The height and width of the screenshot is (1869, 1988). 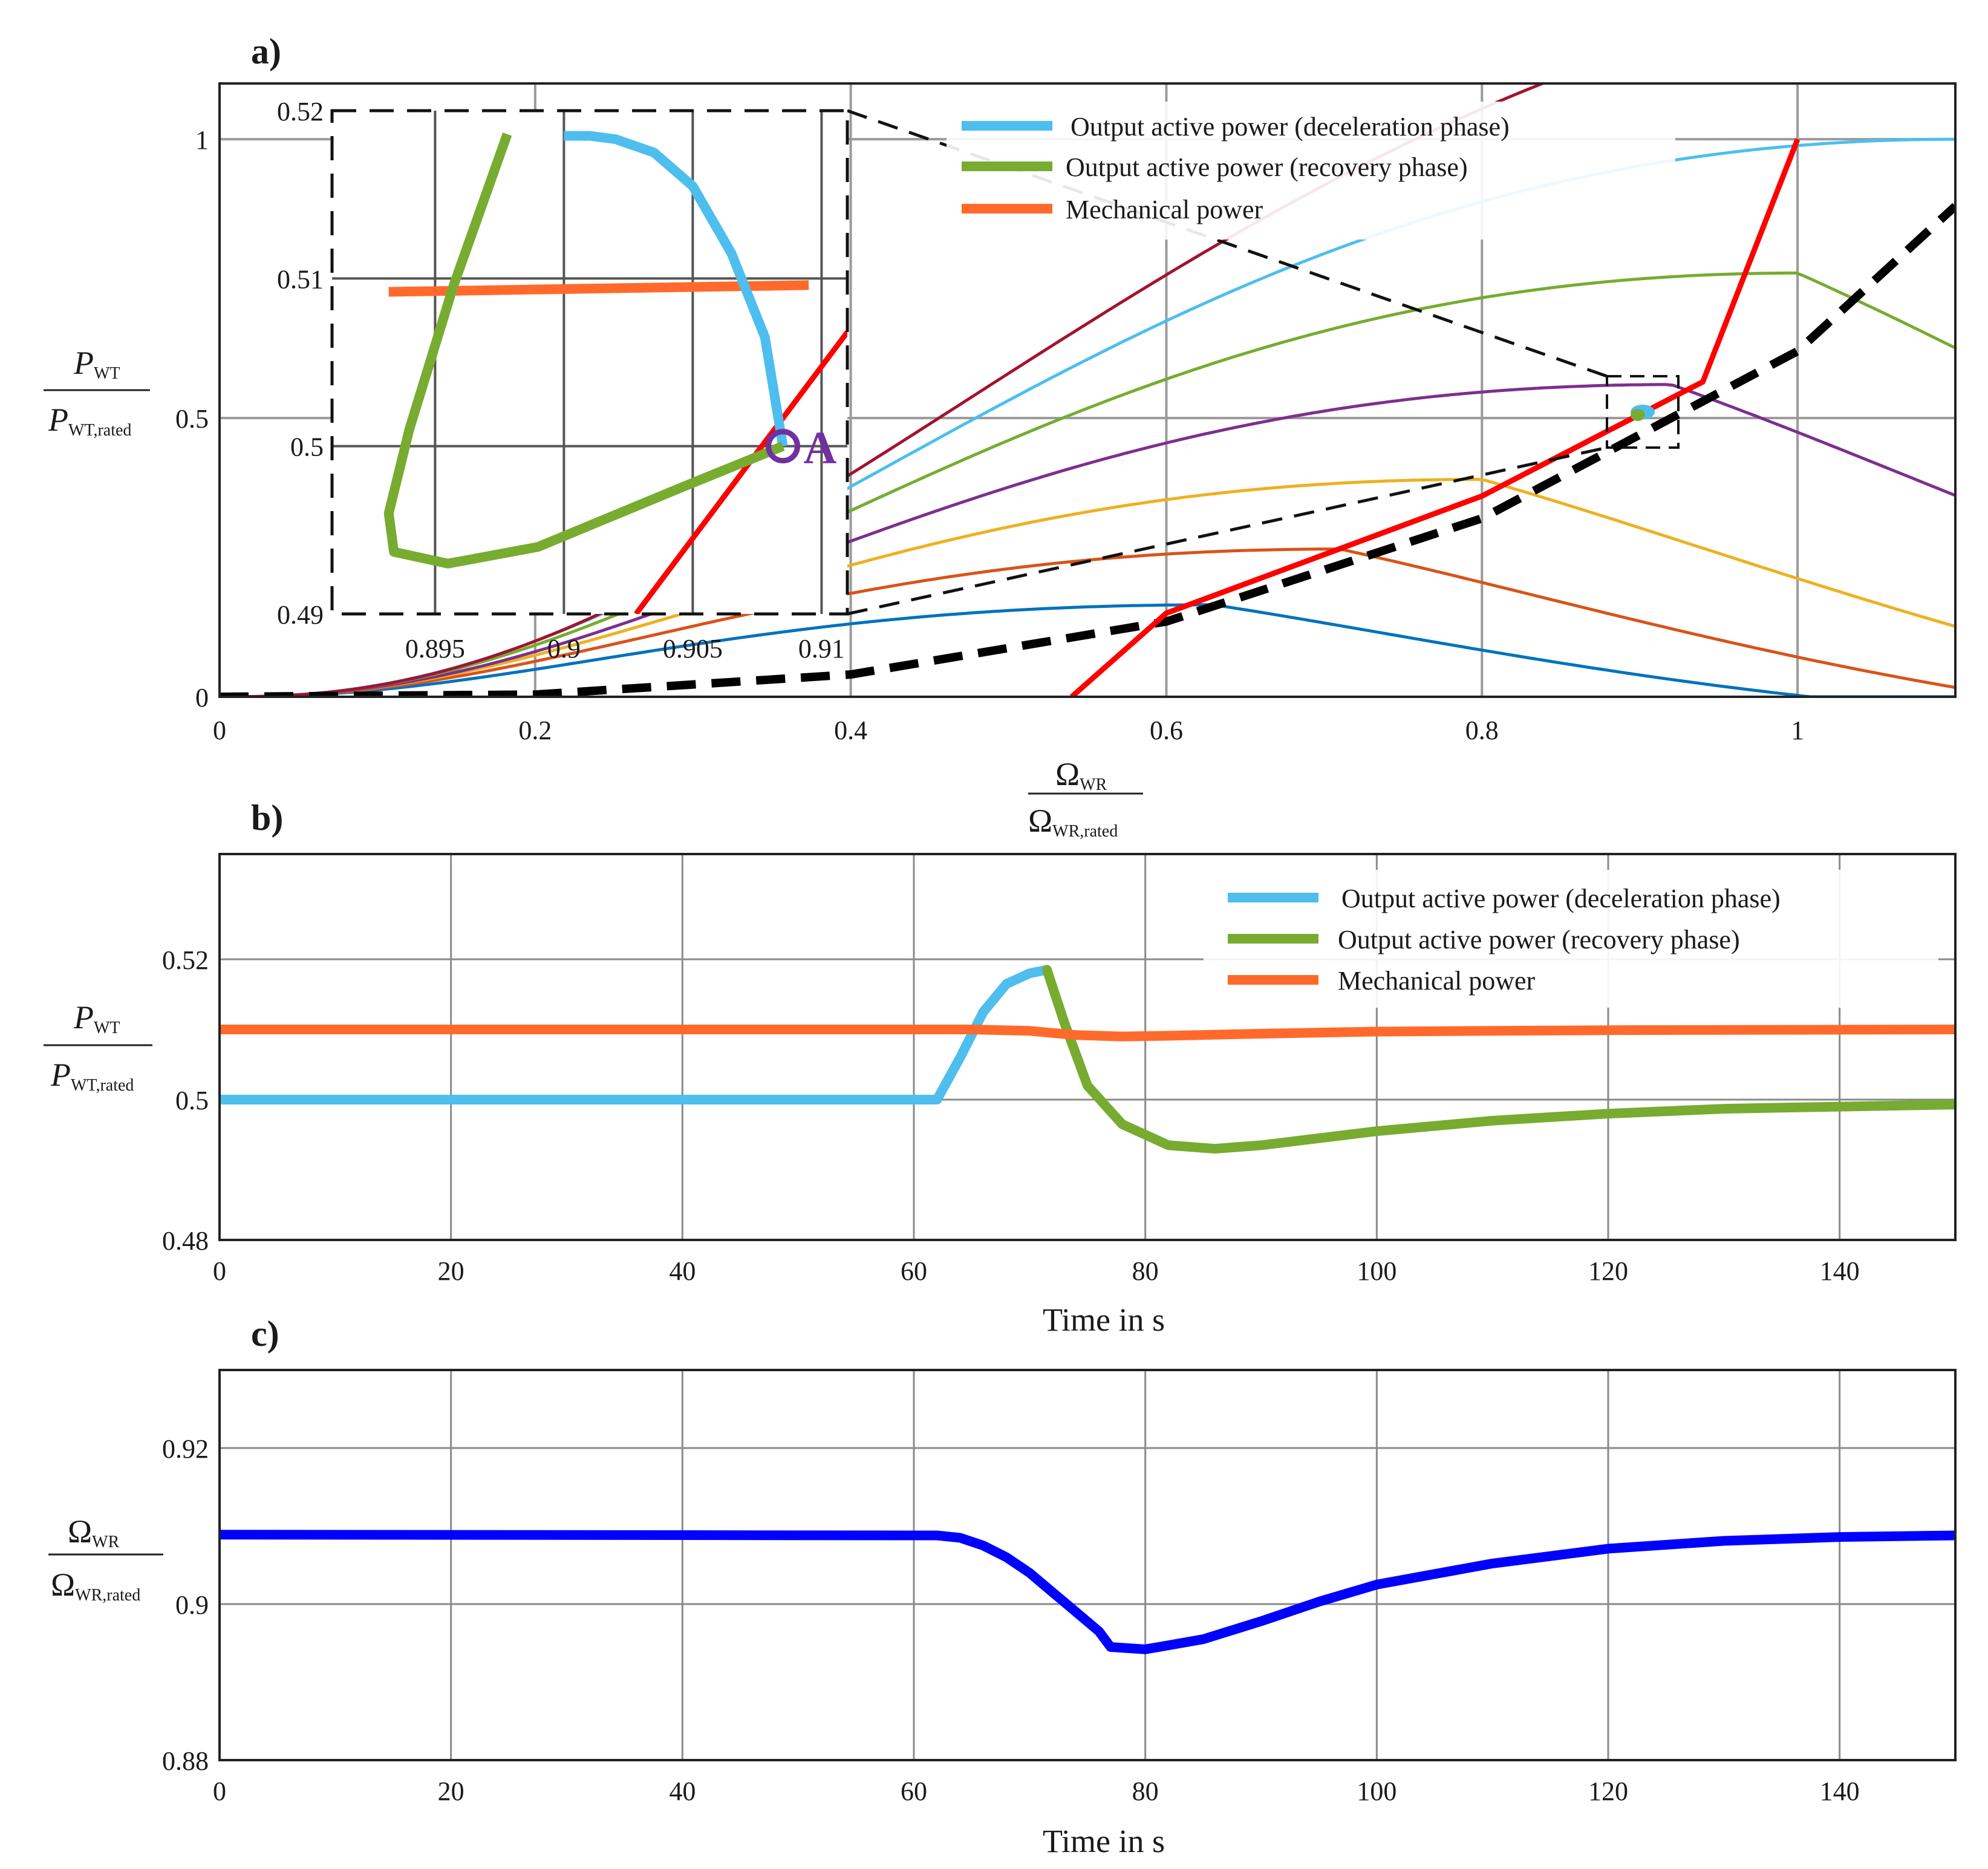 I want to click on panel-a-xtick-label: 1, so click(x=1797, y=730).